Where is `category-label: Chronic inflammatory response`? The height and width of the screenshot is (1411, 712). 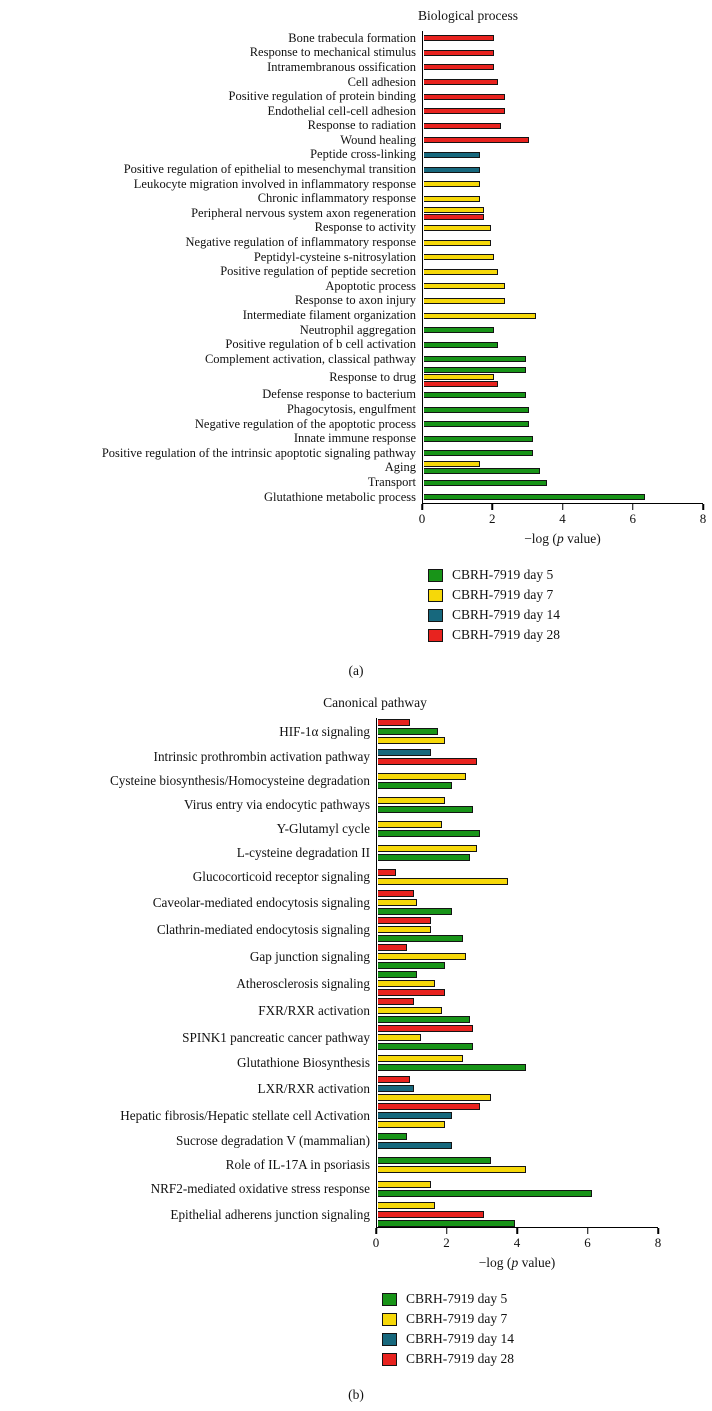
category-label: Chronic inflammatory response is located at coordinates (336, 198).